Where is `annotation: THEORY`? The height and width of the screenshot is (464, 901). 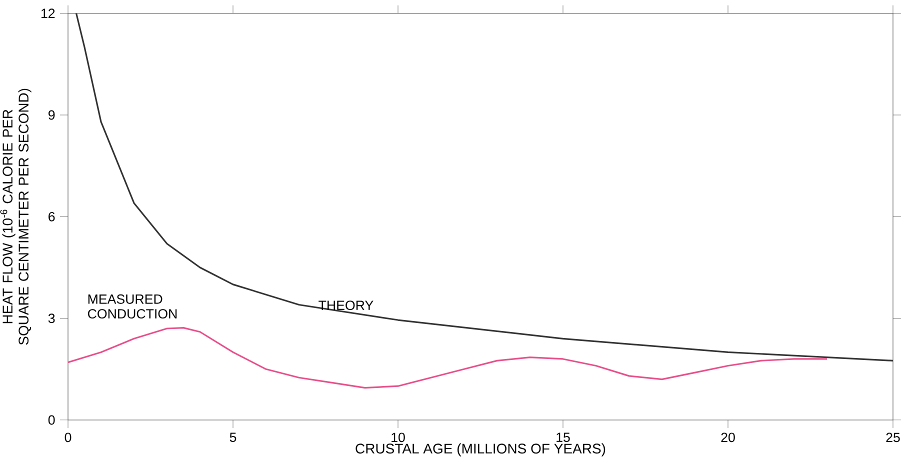 annotation: THEORY is located at coordinates (346, 305).